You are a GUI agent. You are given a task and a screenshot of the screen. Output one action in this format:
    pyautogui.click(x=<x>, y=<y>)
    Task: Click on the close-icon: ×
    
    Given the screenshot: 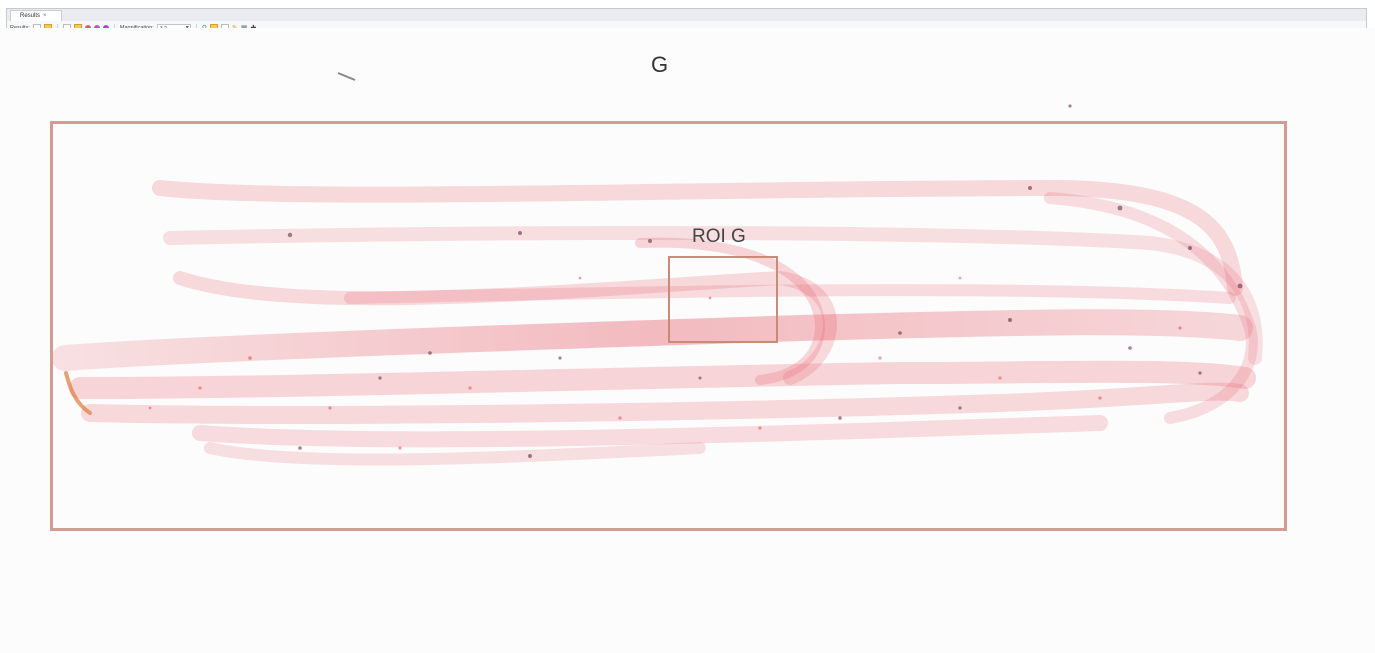 What is the action you would take?
    pyautogui.click(x=45, y=16)
    